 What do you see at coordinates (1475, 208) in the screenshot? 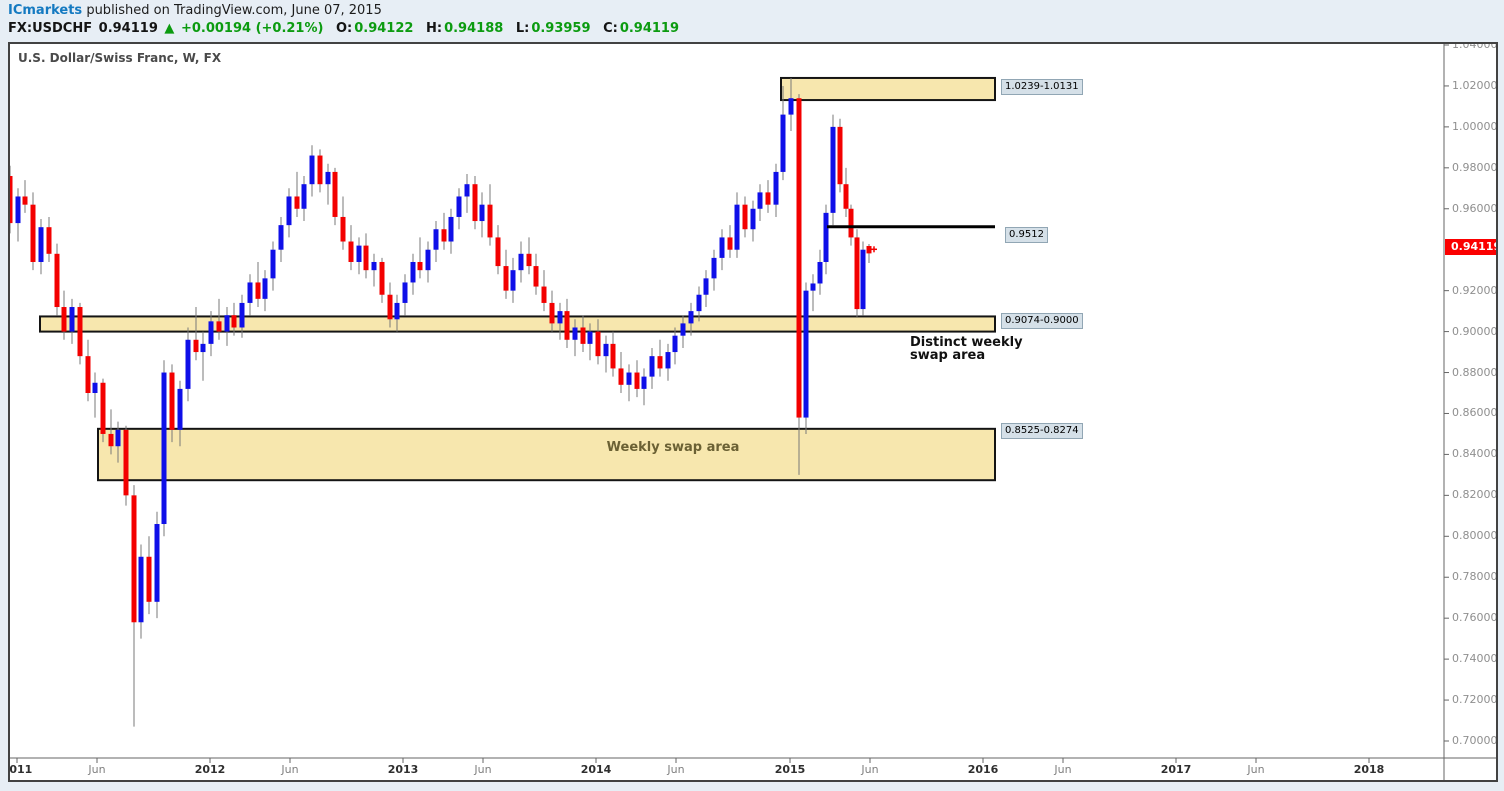
I see `price-tick-label: 0.96000` at bounding box center [1475, 208].